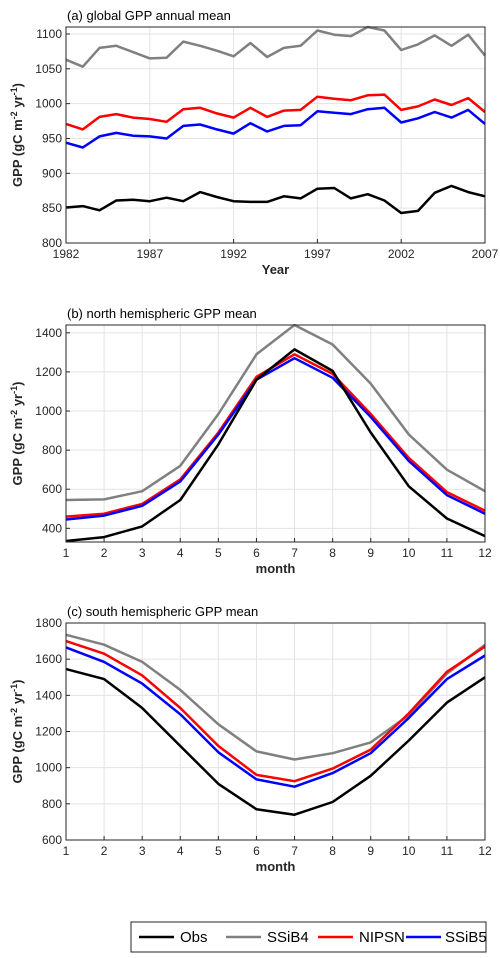 Image resolution: width=500 pixels, height=958 pixels. What do you see at coordinates (233, 254) in the screenshot?
I see `x-tick-label: 1992` at bounding box center [233, 254].